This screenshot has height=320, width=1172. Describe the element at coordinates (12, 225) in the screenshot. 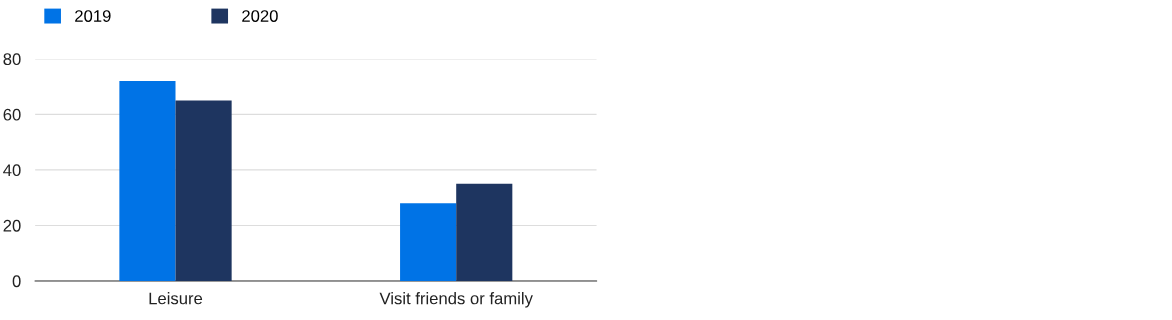

I see `y-tick-label: 20` at that location.